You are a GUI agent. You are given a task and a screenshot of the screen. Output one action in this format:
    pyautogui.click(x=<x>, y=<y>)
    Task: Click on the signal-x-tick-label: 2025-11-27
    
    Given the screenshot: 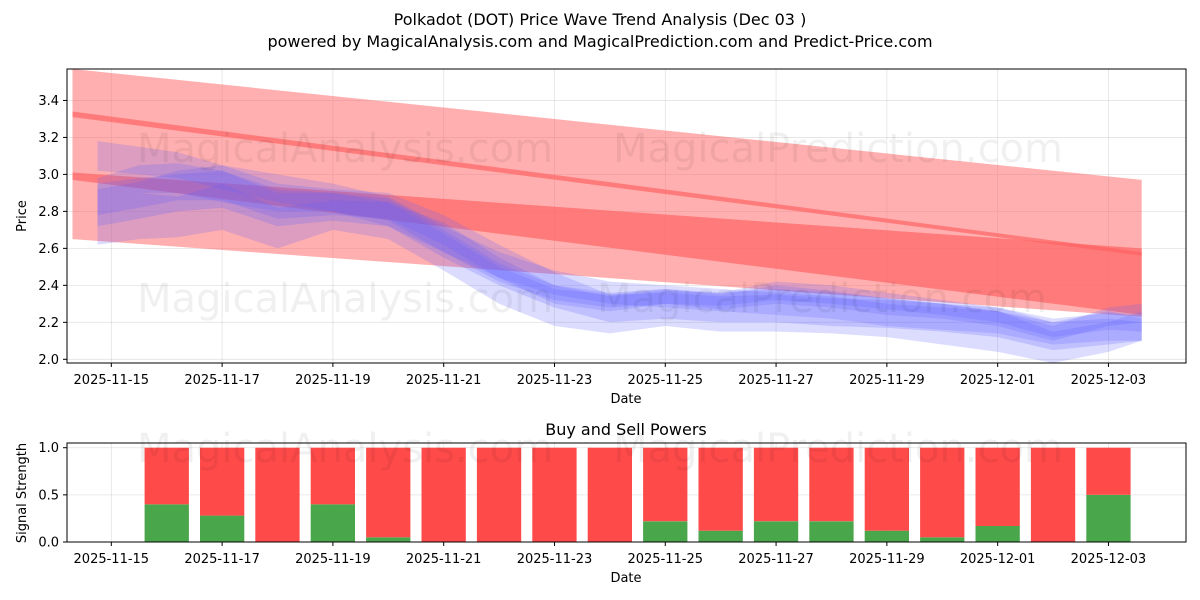 What is the action you would take?
    pyautogui.click(x=776, y=559)
    